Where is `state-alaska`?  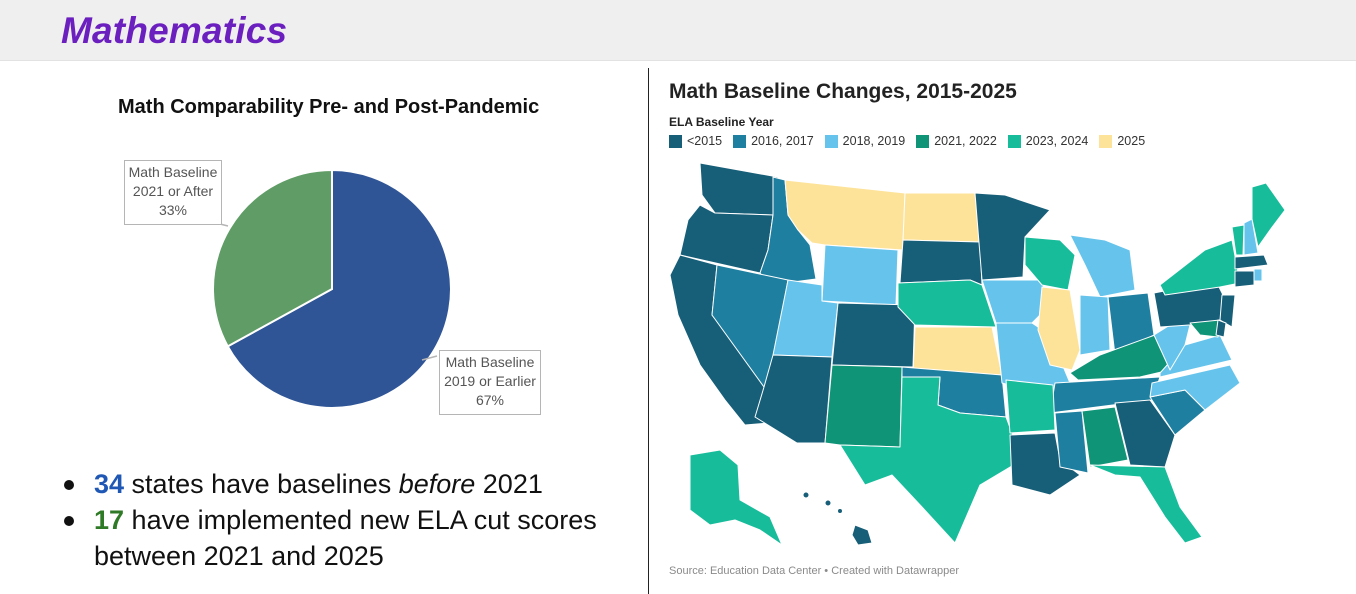 state-alaska is located at coordinates (736, 497).